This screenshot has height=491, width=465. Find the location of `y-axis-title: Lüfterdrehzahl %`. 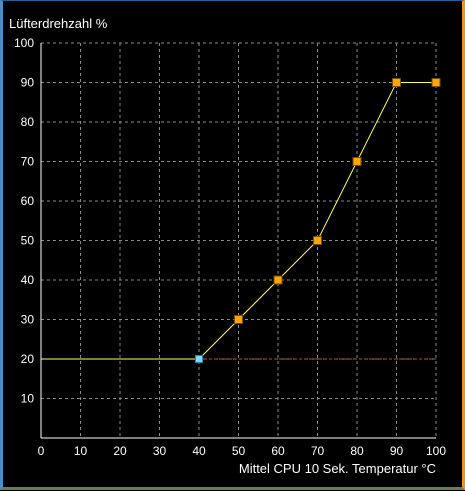

y-axis-title: Lüfterdrehzahl % is located at coordinates (58, 23).